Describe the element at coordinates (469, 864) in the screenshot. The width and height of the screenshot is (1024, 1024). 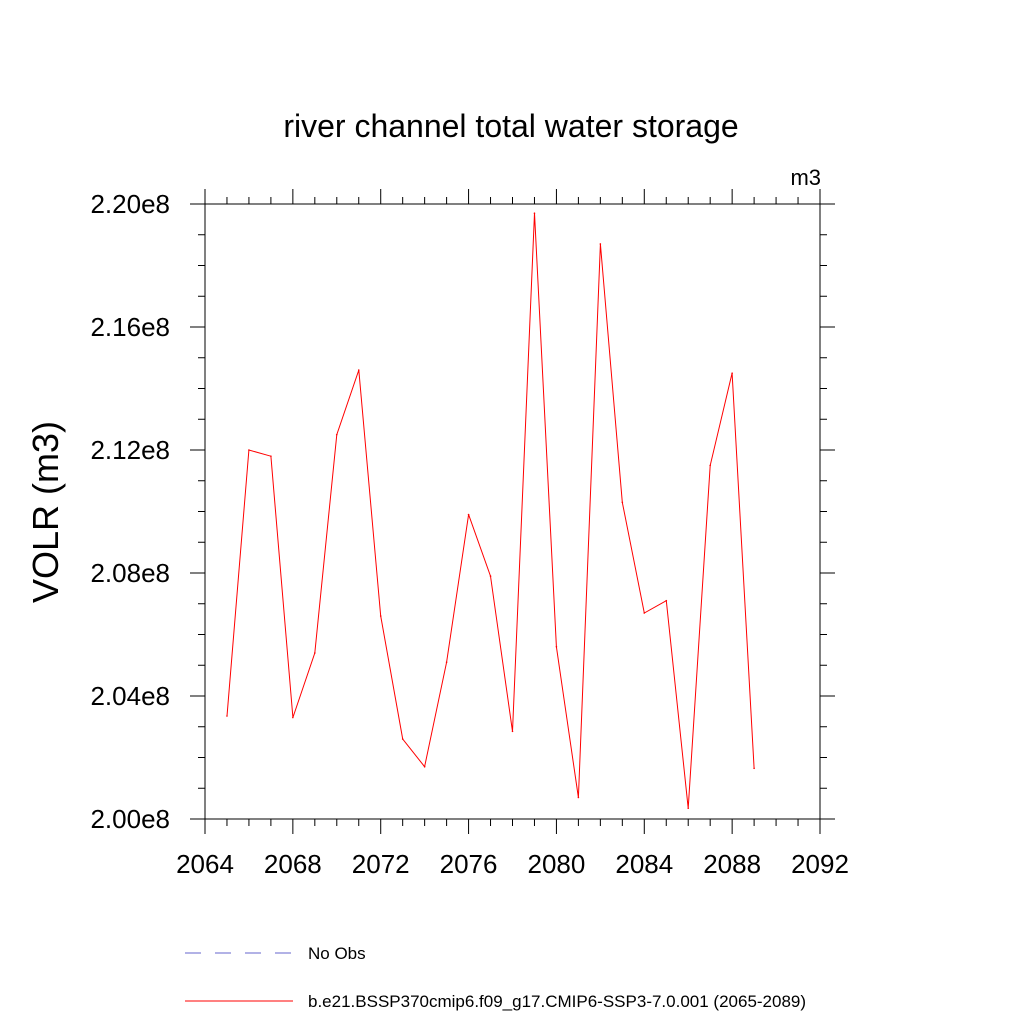
I see `x-tick-label: 2076` at that location.